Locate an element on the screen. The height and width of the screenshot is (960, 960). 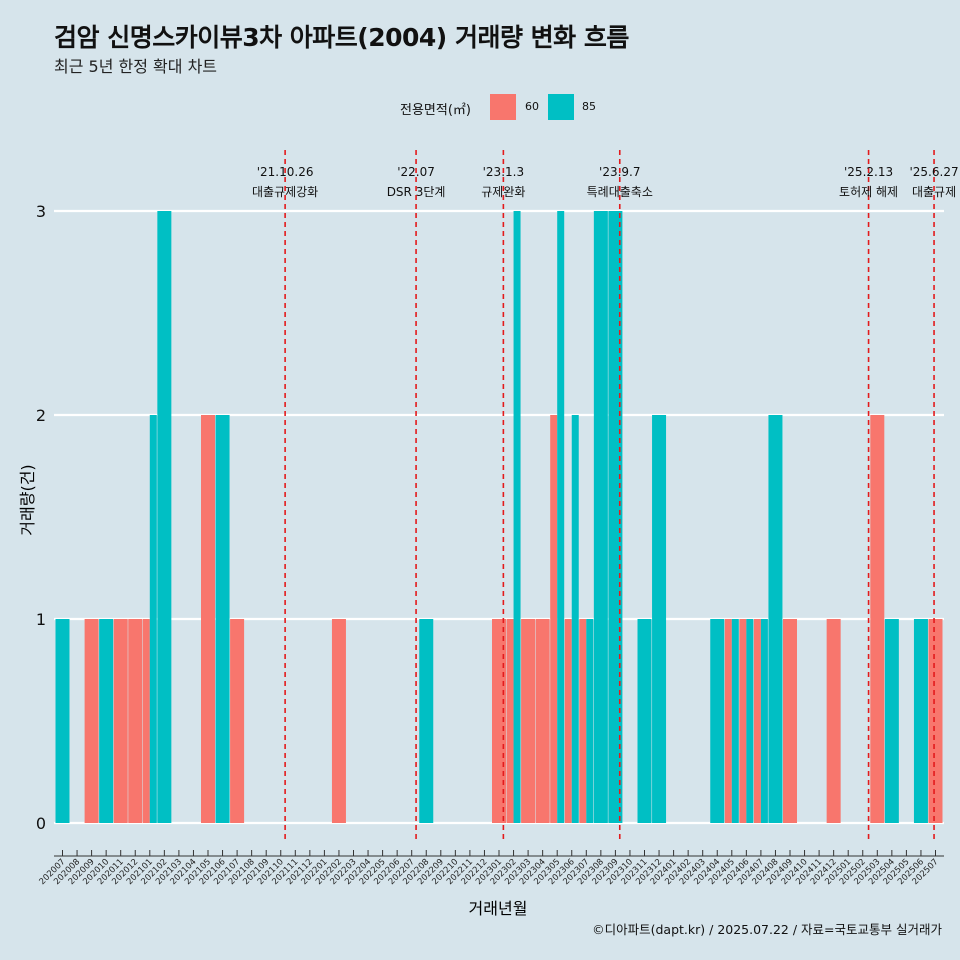
legend-label-85: 85 is located at coordinates (589, 106).